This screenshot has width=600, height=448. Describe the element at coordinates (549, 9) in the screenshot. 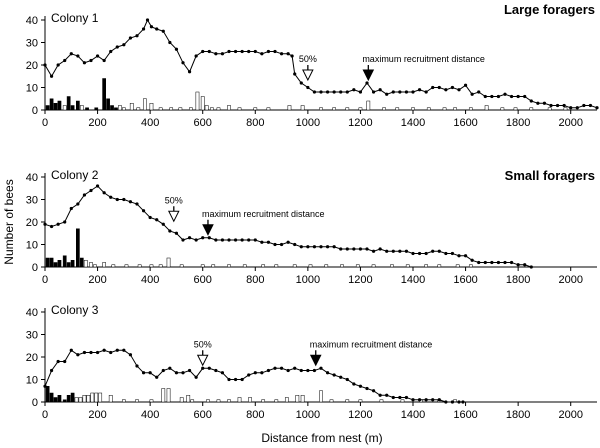

I see `heading-large-foragers: Large foragers` at that location.